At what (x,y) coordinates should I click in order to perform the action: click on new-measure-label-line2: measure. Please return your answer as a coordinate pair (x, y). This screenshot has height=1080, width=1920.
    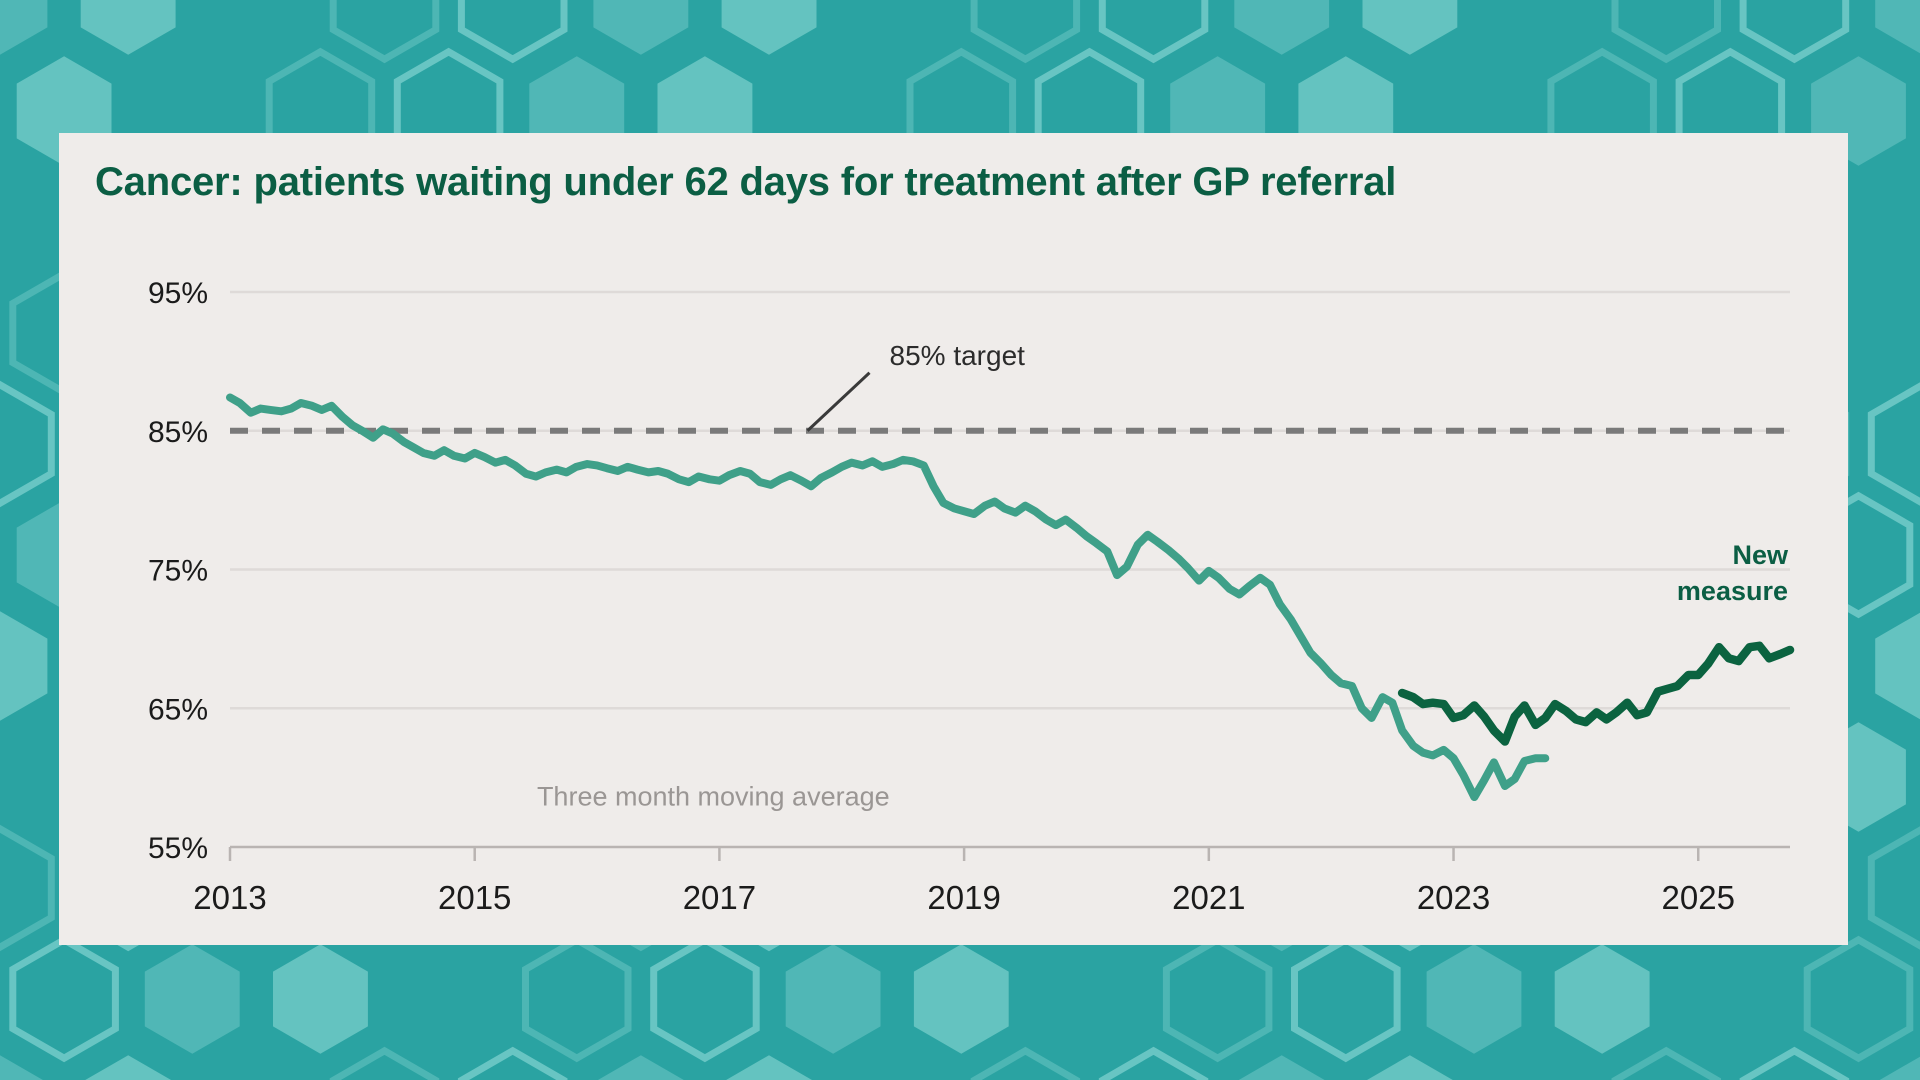
    Looking at the image, I should click on (1732, 591).